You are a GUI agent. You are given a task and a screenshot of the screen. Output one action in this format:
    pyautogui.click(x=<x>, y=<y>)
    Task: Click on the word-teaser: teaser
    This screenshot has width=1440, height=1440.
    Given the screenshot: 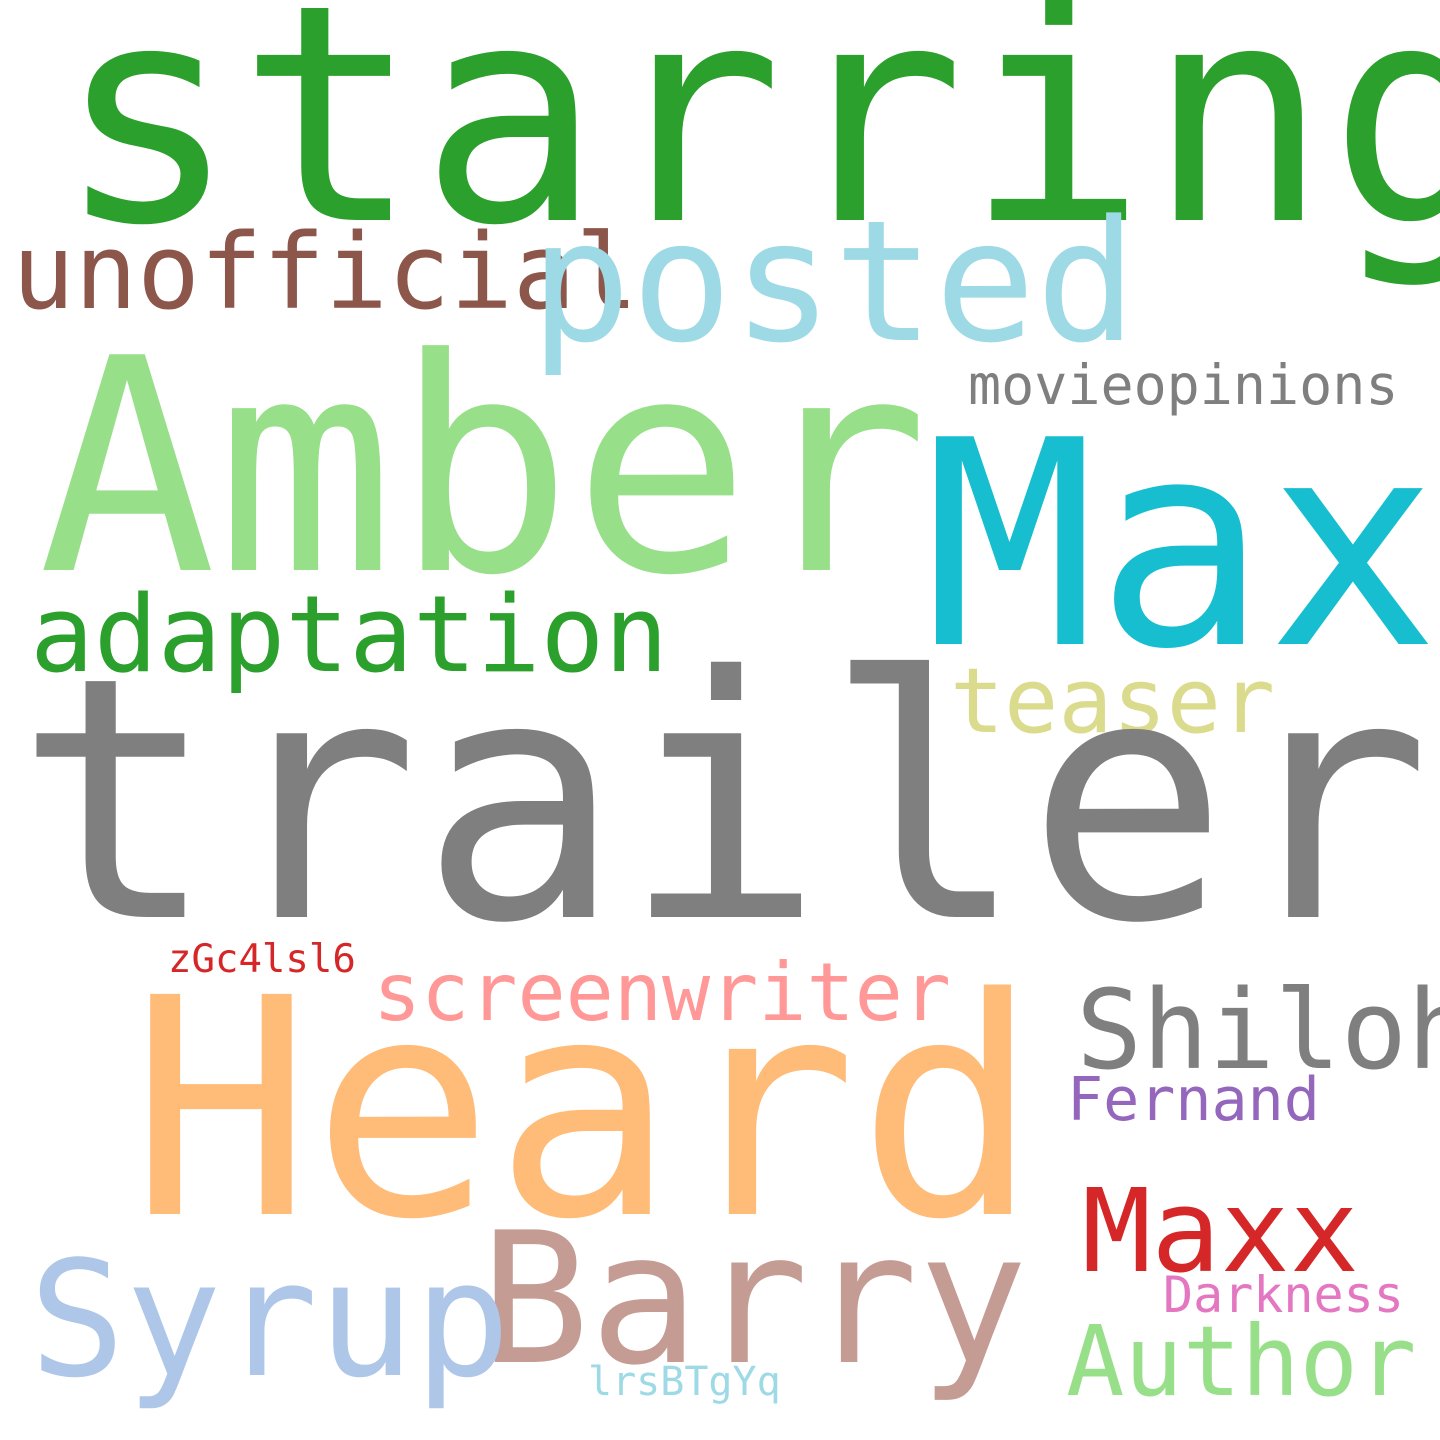 What is the action you would take?
    pyautogui.click(x=1113, y=701)
    